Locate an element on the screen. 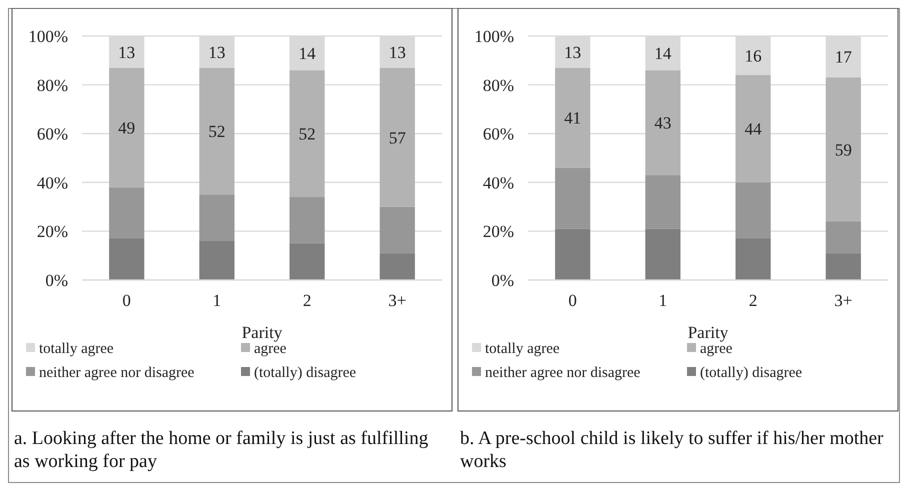 This screenshot has height=491, width=908. data-label: 43 is located at coordinates (663, 123).